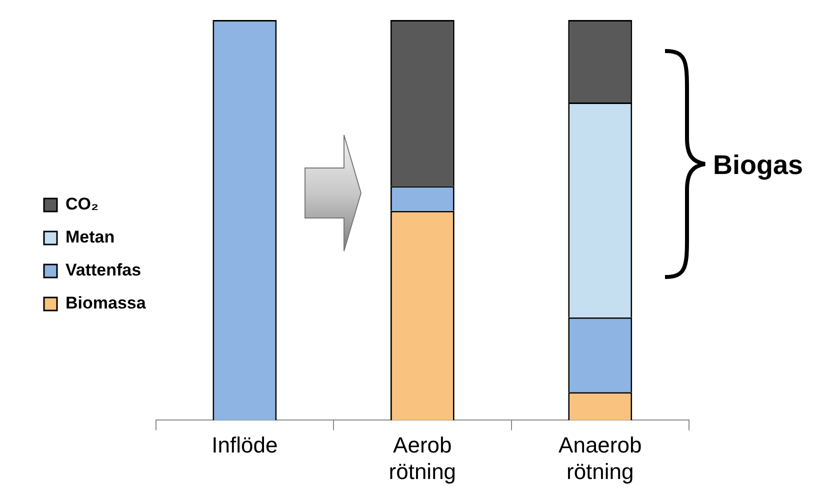  I want to click on text: Biogas, so click(758, 165).